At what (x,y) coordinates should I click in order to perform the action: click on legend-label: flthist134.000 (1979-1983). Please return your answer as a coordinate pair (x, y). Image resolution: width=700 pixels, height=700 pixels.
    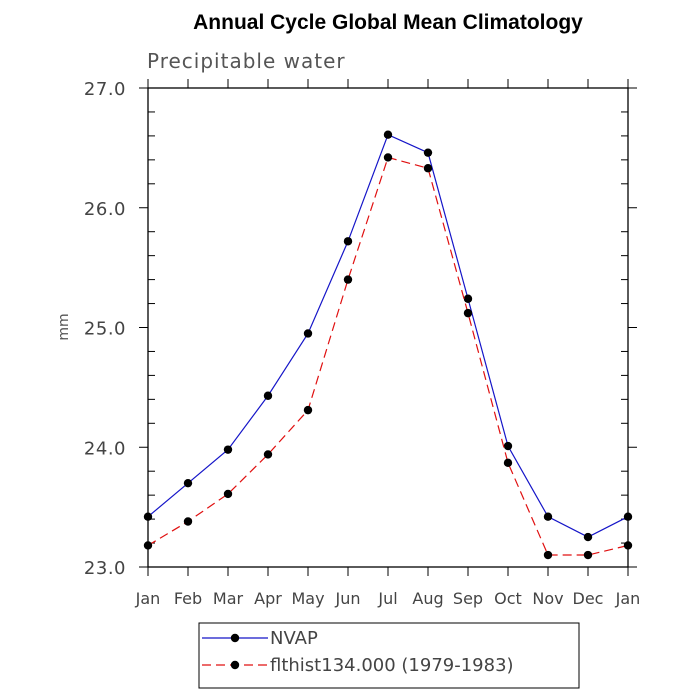
    Looking at the image, I should click on (392, 665).